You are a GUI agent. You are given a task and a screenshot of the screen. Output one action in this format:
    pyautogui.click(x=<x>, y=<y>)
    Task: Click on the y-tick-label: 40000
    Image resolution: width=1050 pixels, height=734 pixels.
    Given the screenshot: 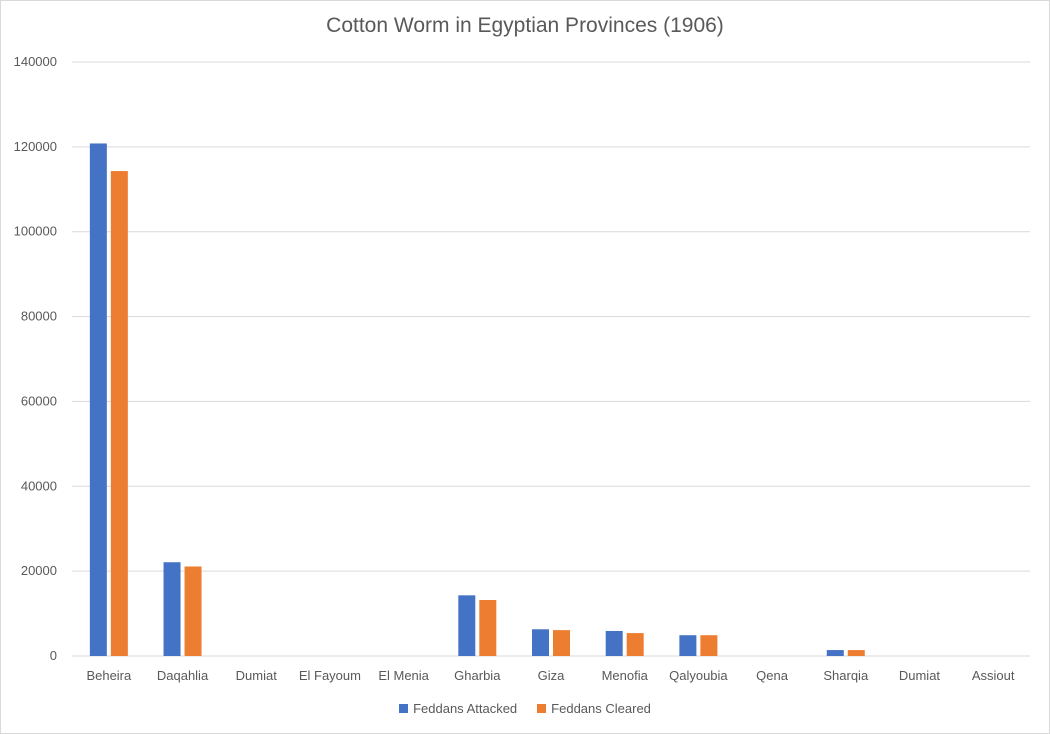 What is the action you would take?
    pyautogui.click(x=39, y=485)
    